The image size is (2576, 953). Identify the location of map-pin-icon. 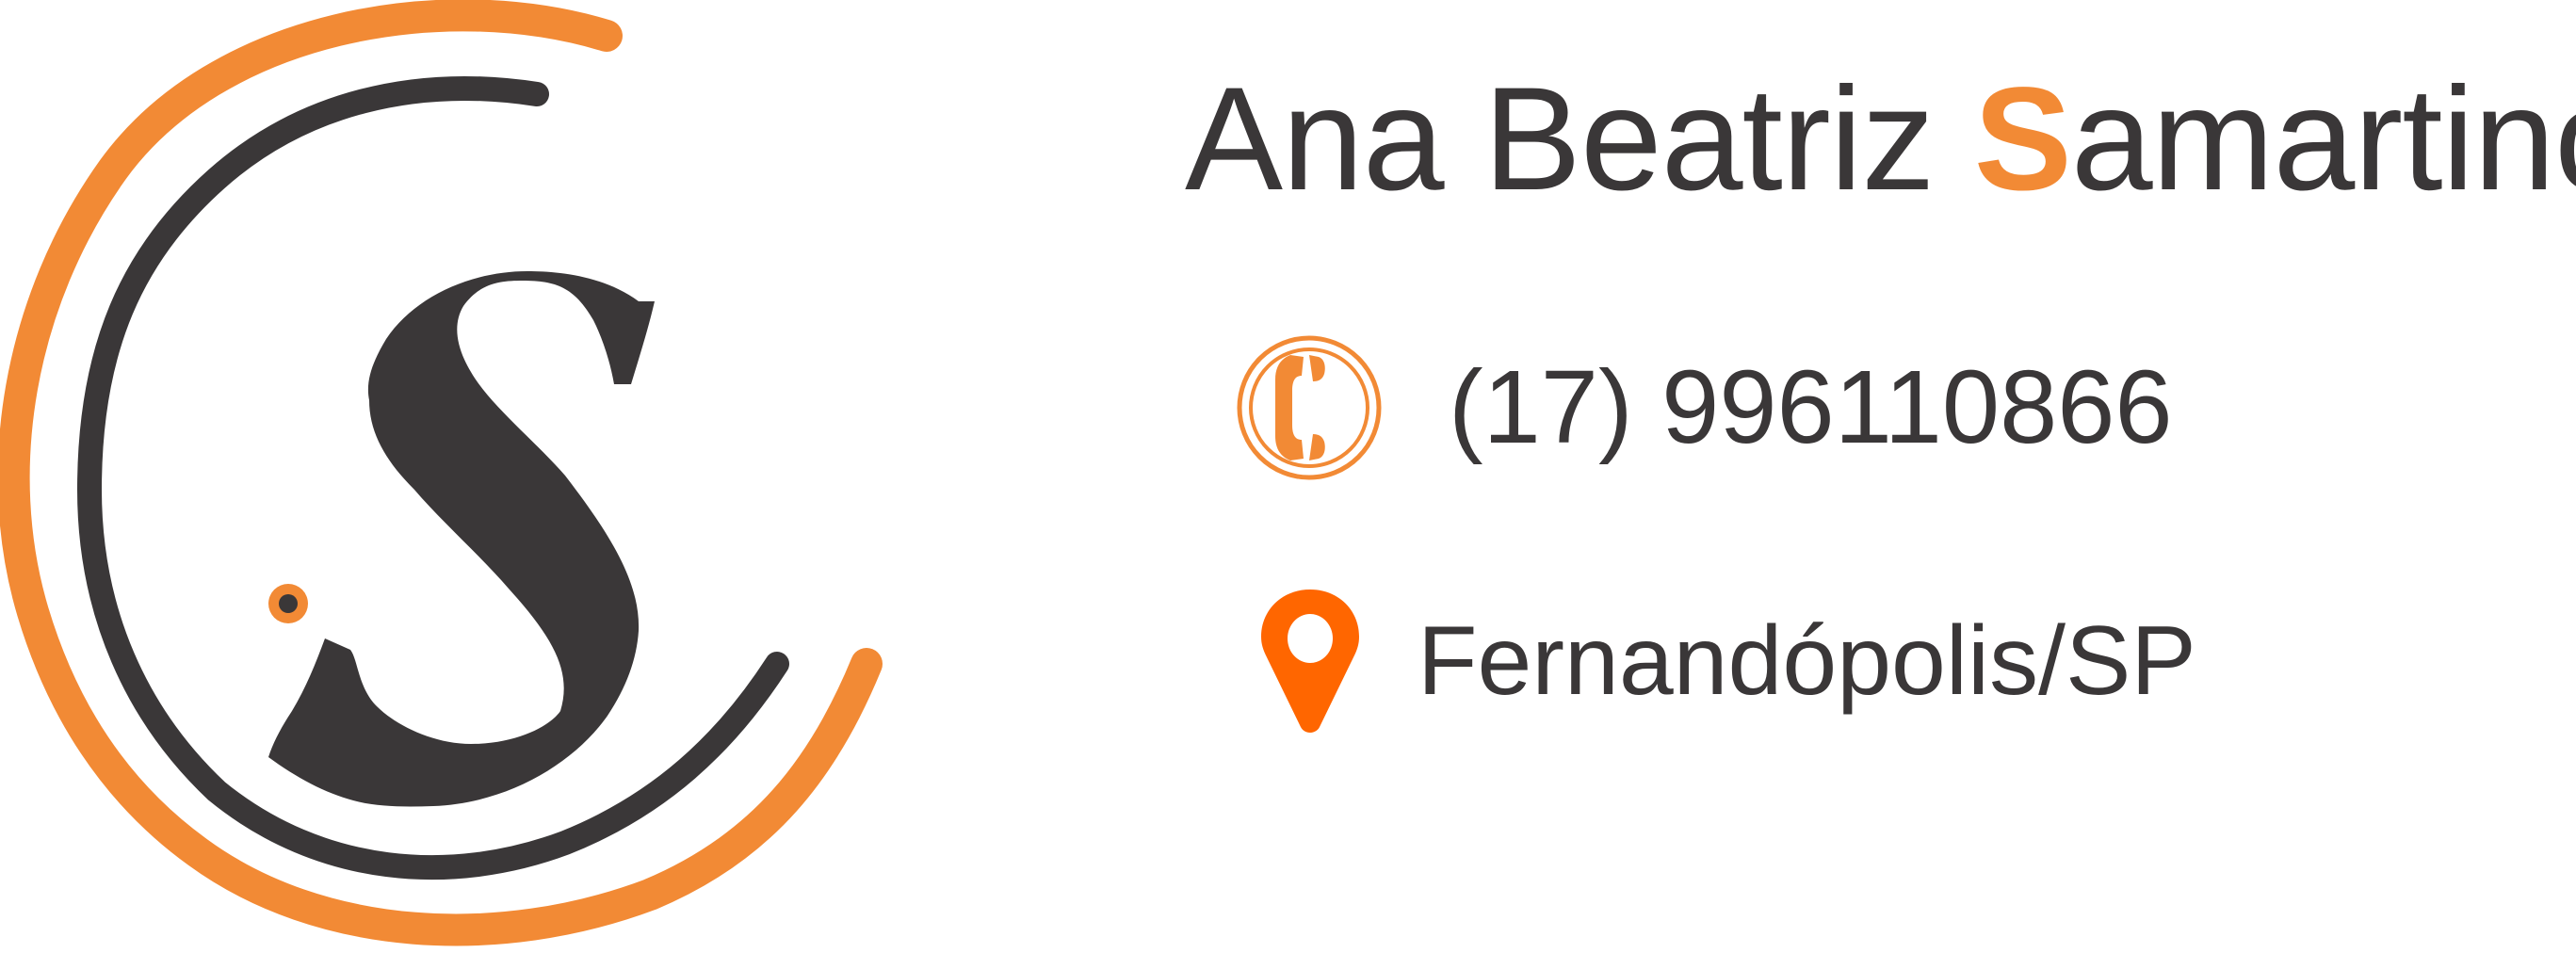
(1310, 661).